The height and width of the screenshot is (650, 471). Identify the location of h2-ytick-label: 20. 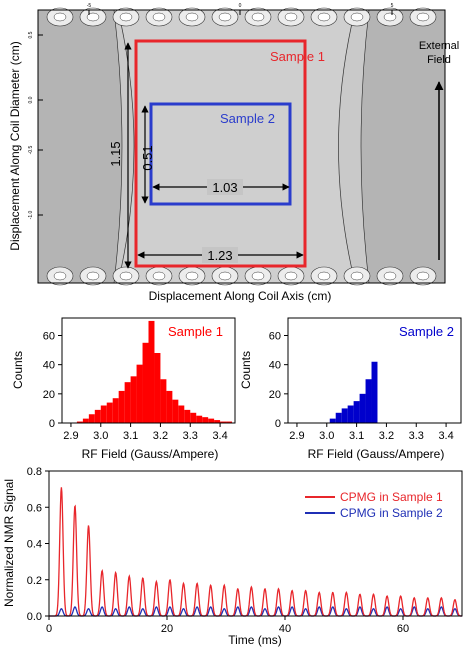
(275, 395).